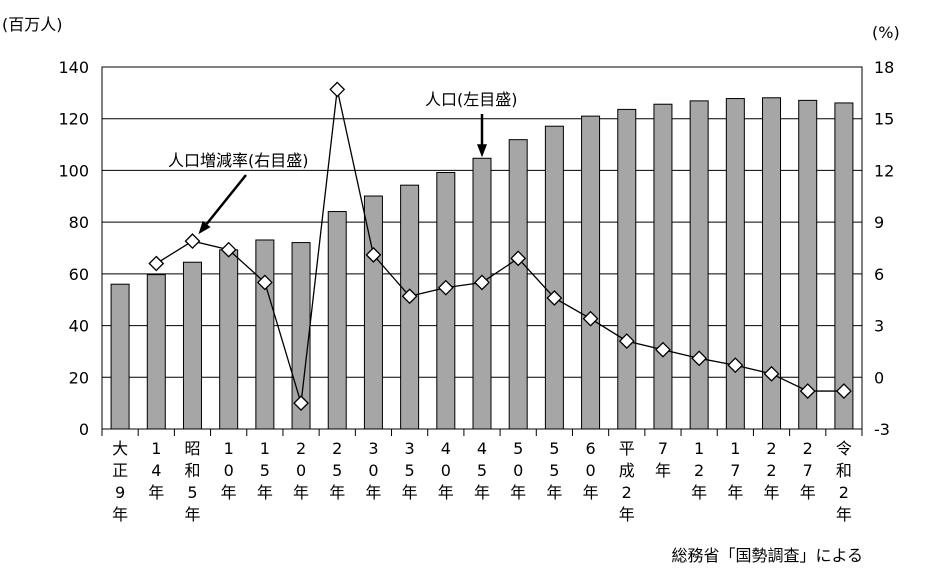 This screenshot has height=586, width=945. What do you see at coordinates (79, 222) in the screenshot?
I see `left-tick-label: 80` at bounding box center [79, 222].